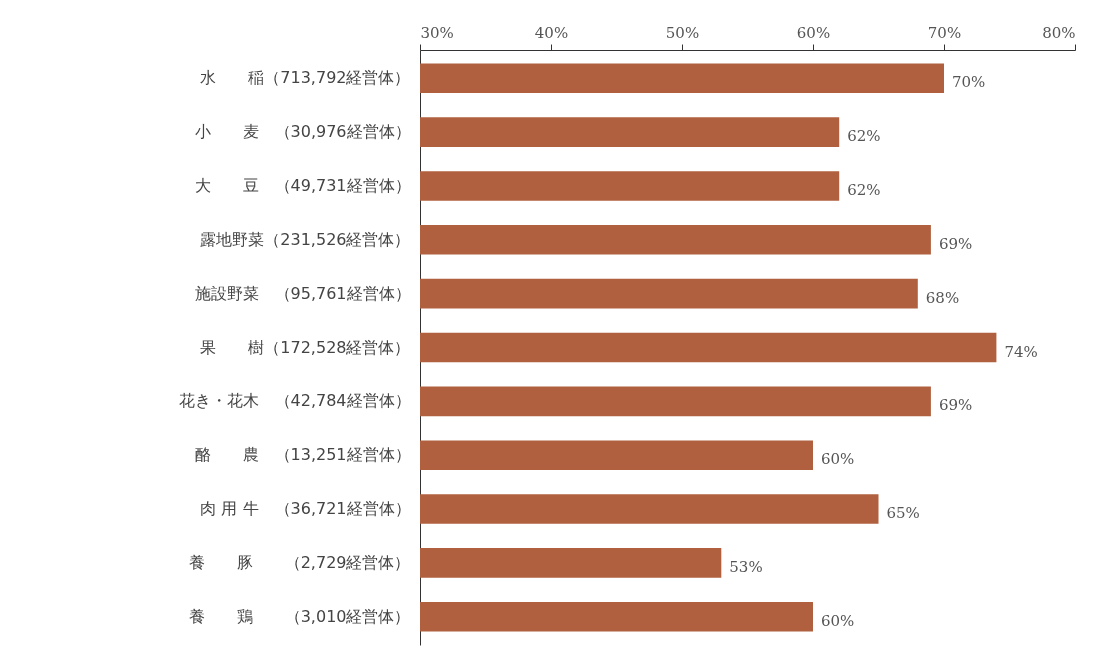 The width and height of the screenshot is (1109, 671). What do you see at coordinates (813, 32) in the screenshot?
I see `x-tick-label: 60%` at bounding box center [813, 32].